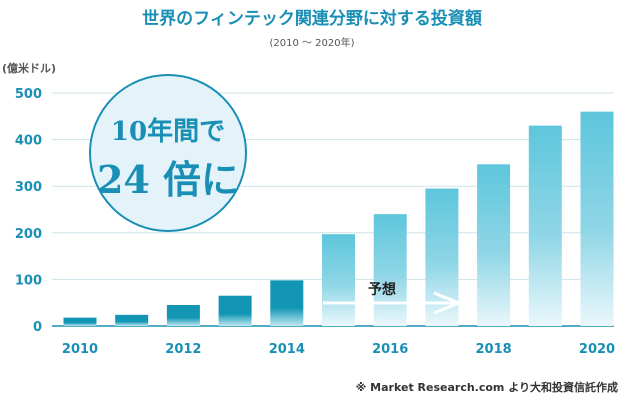  Describe the element at coordinates (28, 280) in the screenshot. I see `y-tick-label: 100` at that location.